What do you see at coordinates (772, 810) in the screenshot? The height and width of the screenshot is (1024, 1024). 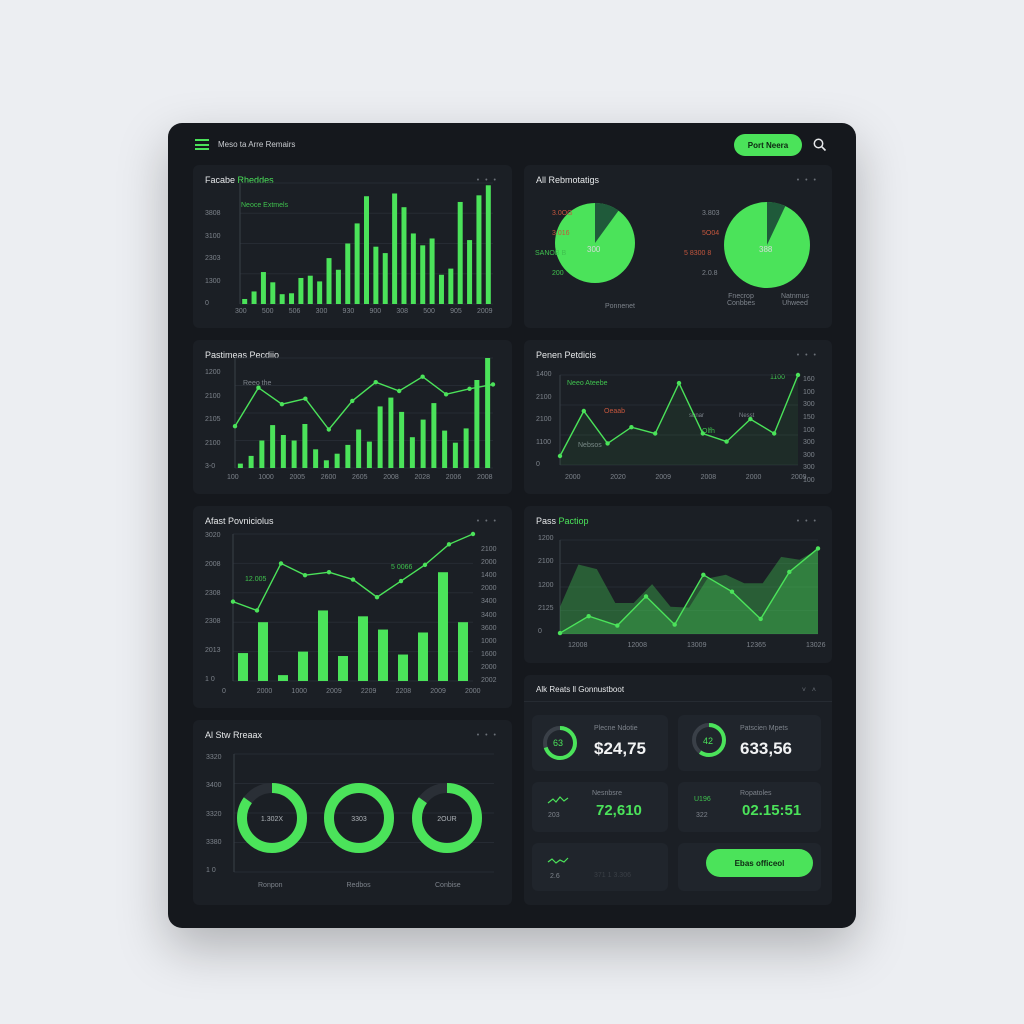 I see `stat-value: 02.15:51` at bounding box center [772, 810].